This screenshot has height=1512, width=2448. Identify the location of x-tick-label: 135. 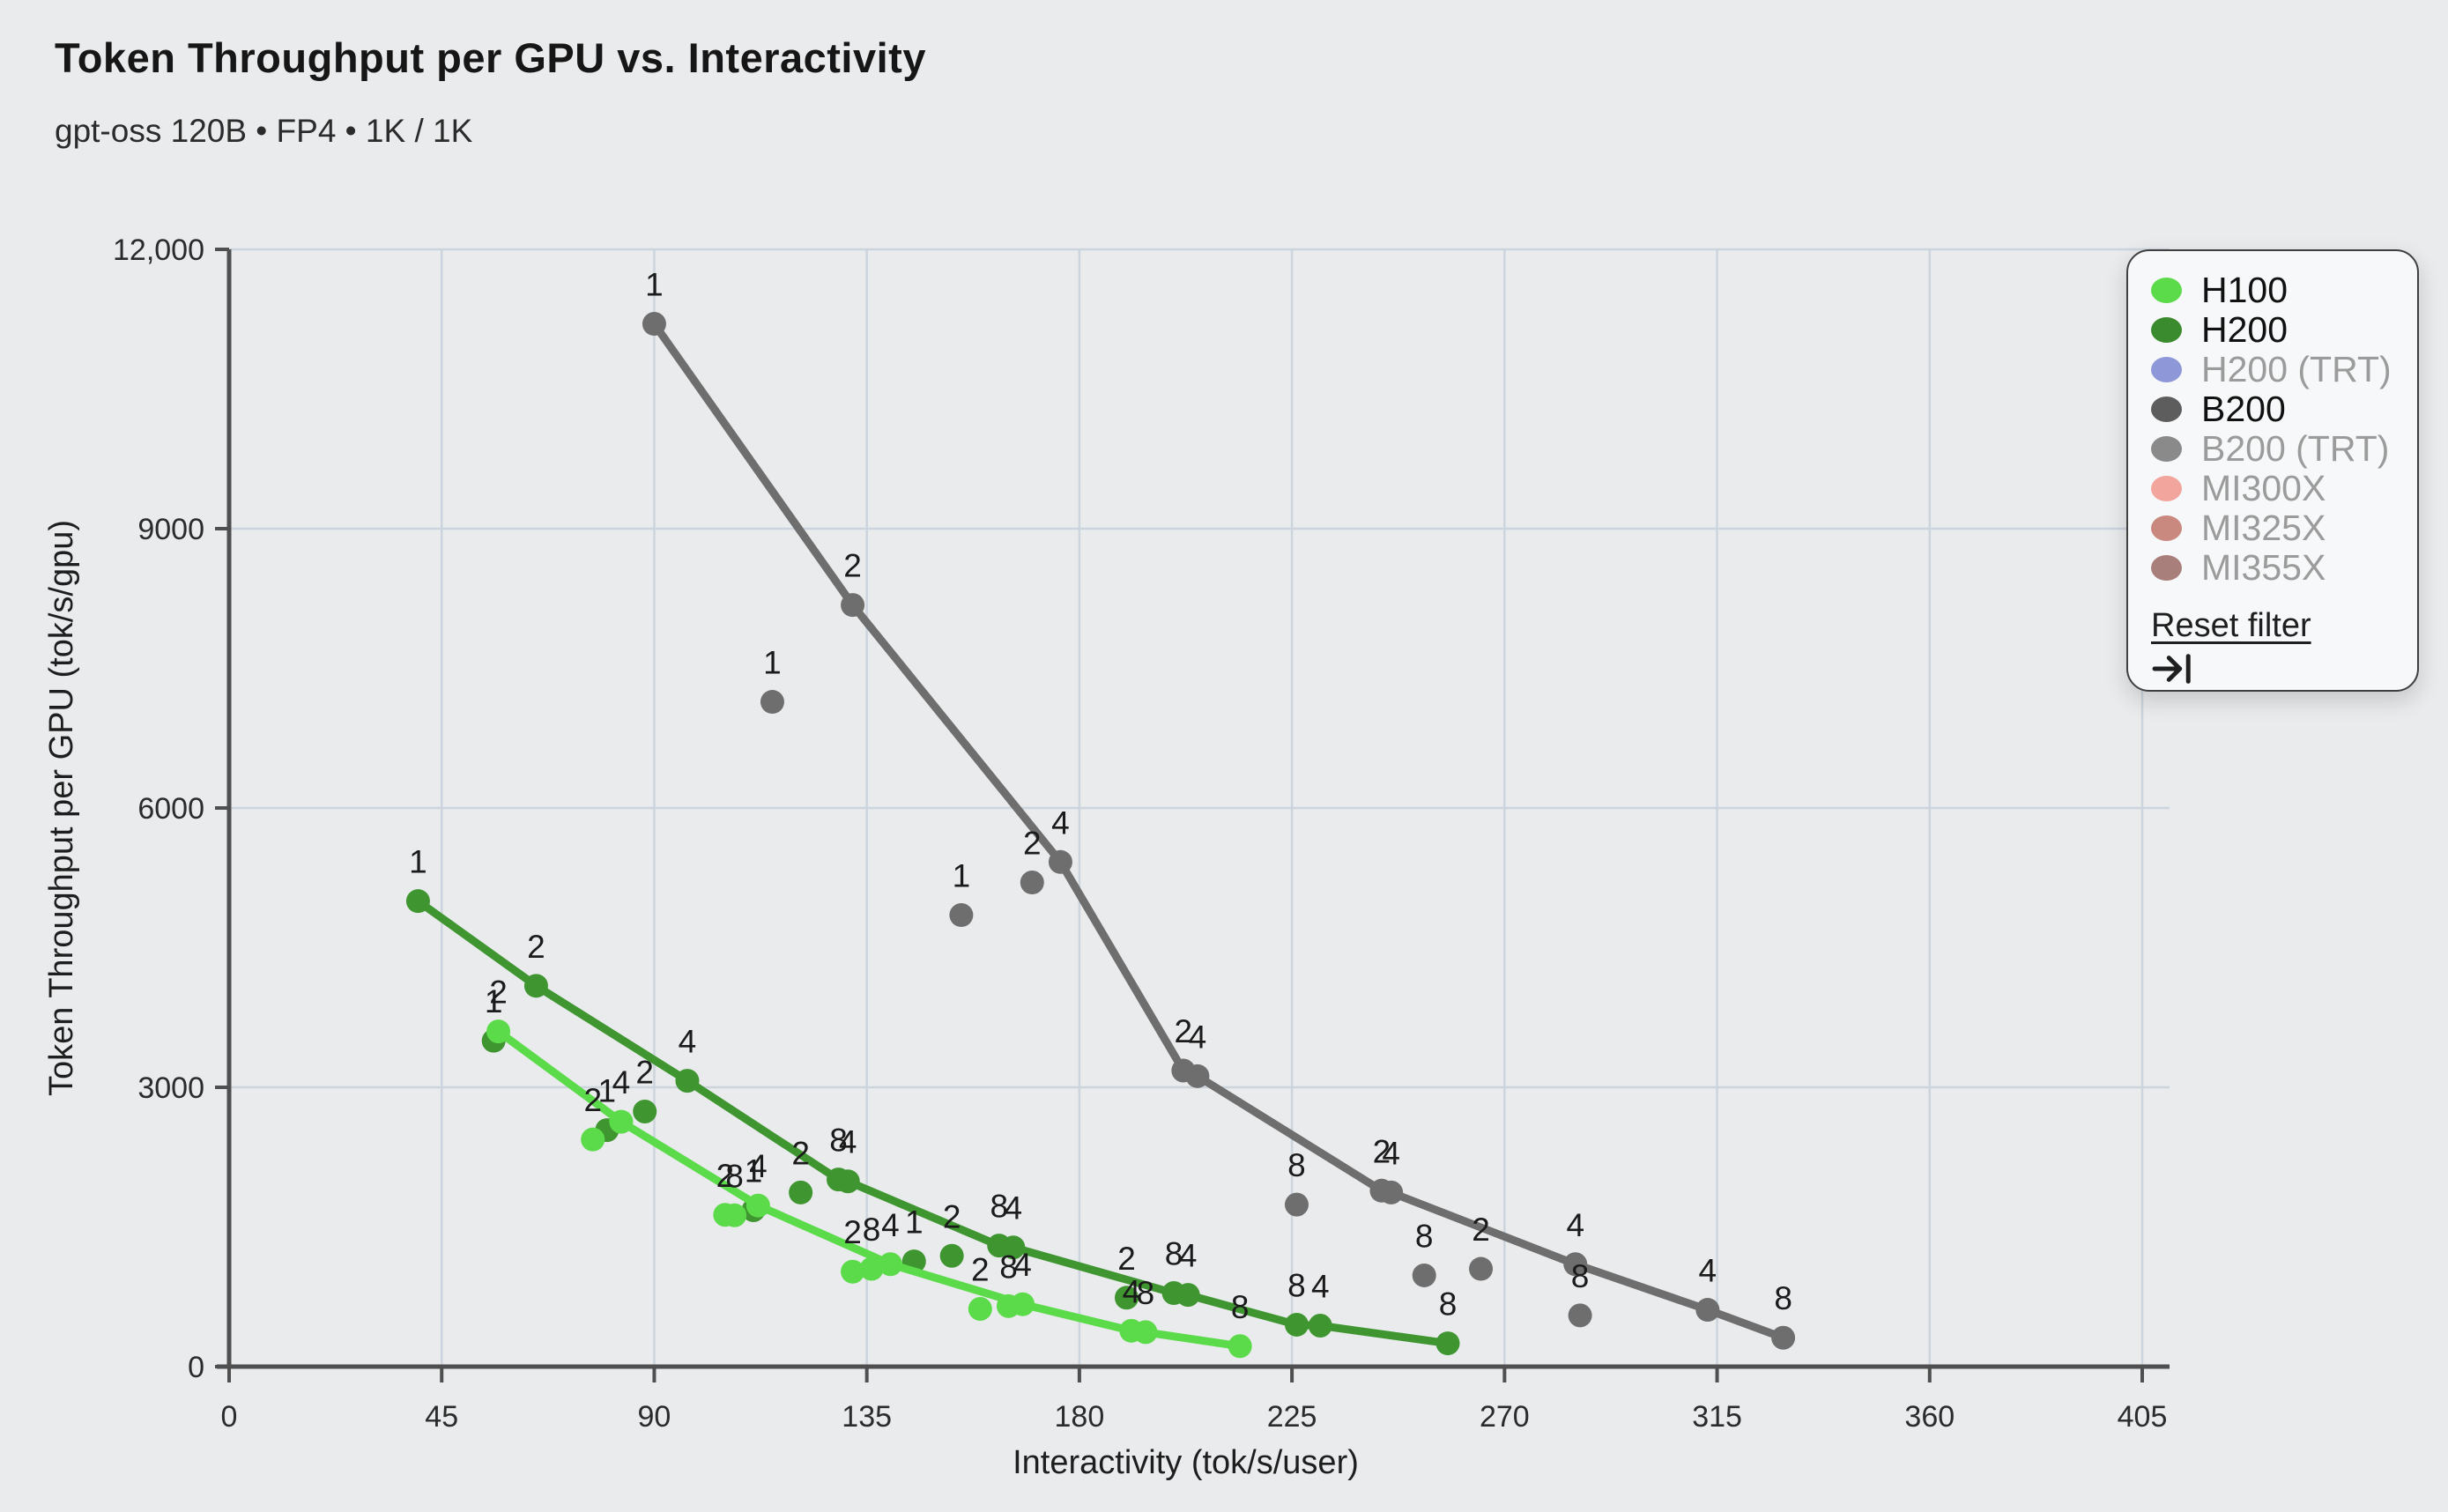
(867, 1417).